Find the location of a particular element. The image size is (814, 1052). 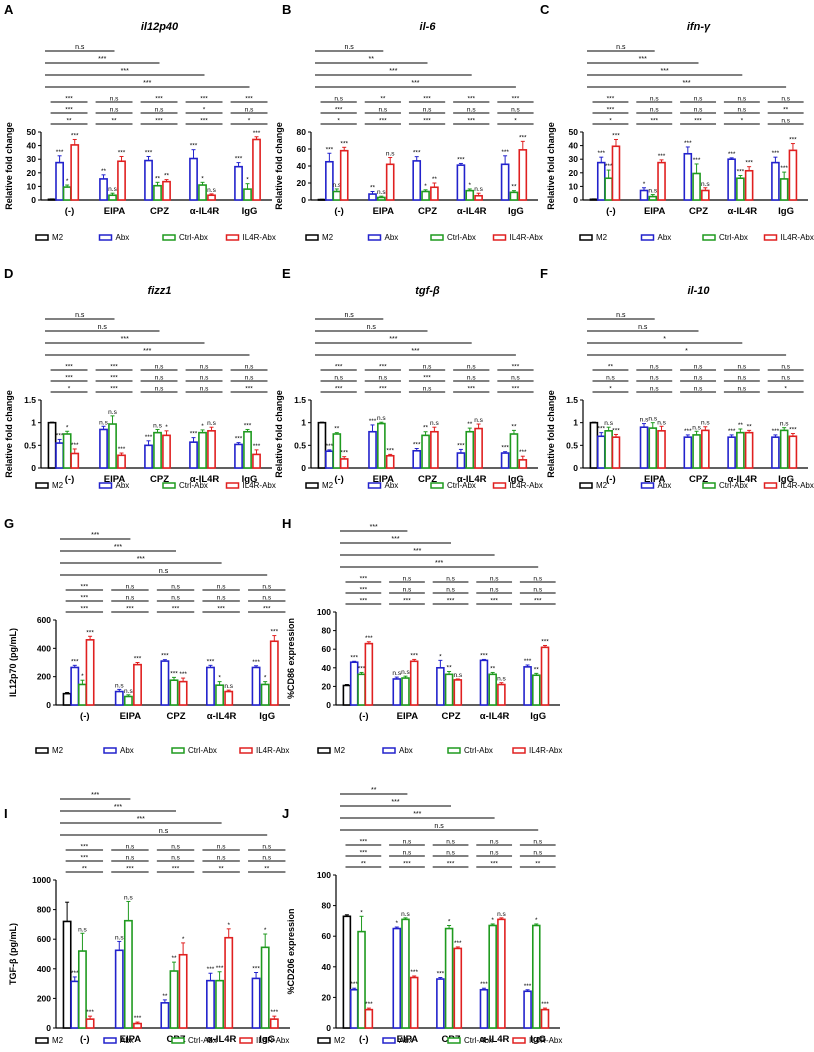

y-tick-label: 100 is located at coordinates (324, 612).